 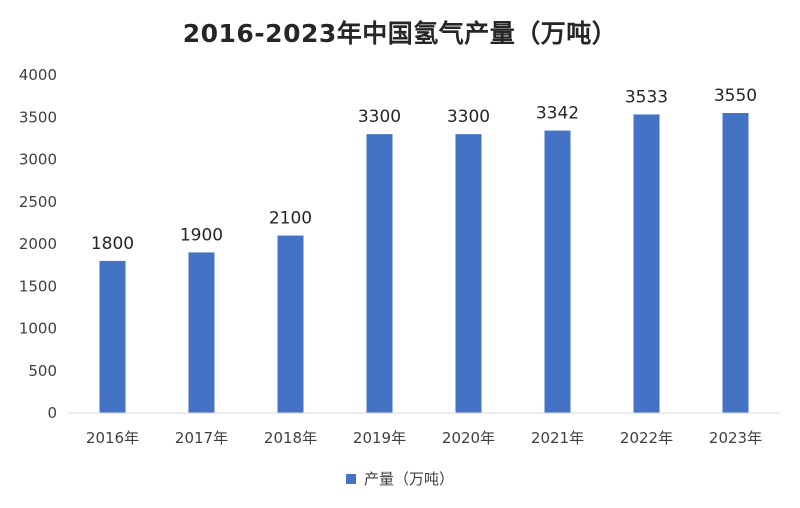 What do you see at coordinates (112, 438) in the screenshot?
I see `x-tick-label: 2016年` at bounding box center [112, 438].